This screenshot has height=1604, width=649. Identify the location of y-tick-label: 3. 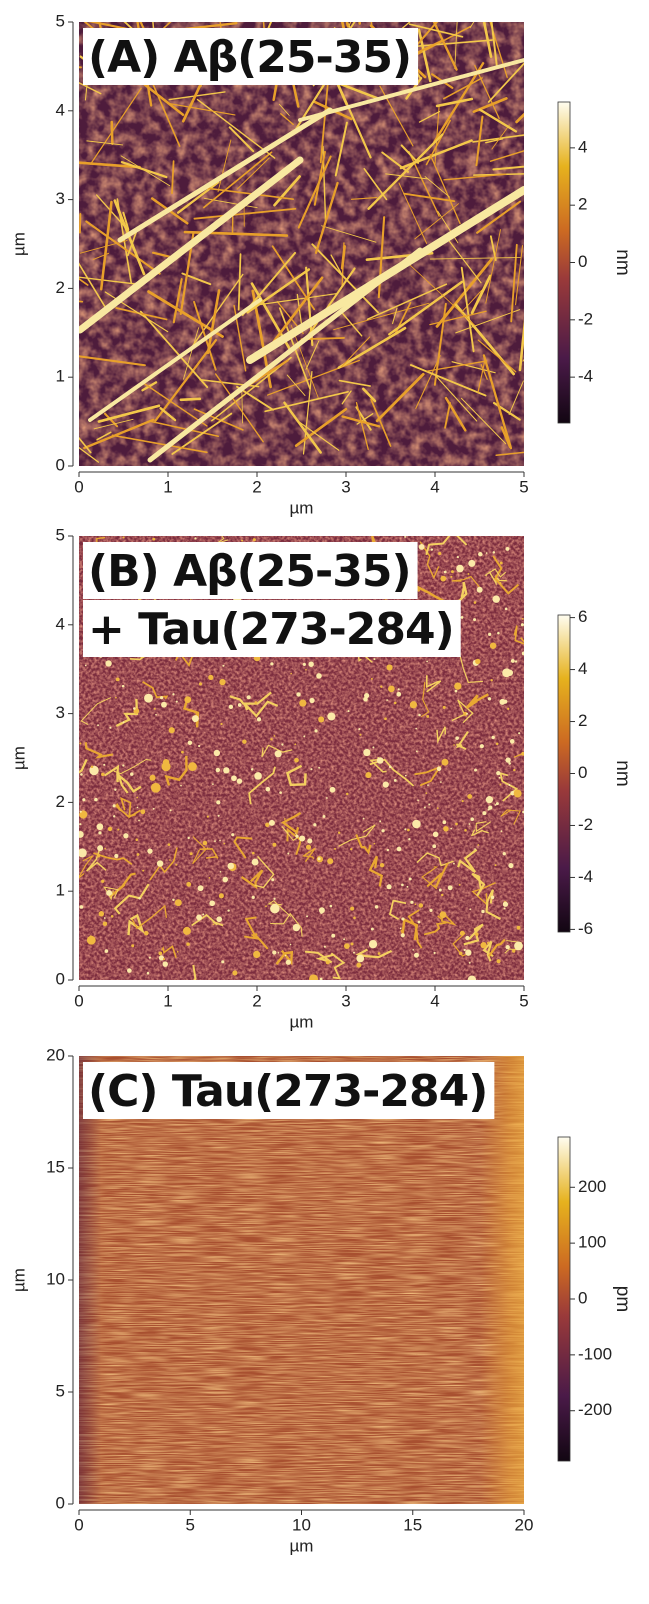
(60, 198).